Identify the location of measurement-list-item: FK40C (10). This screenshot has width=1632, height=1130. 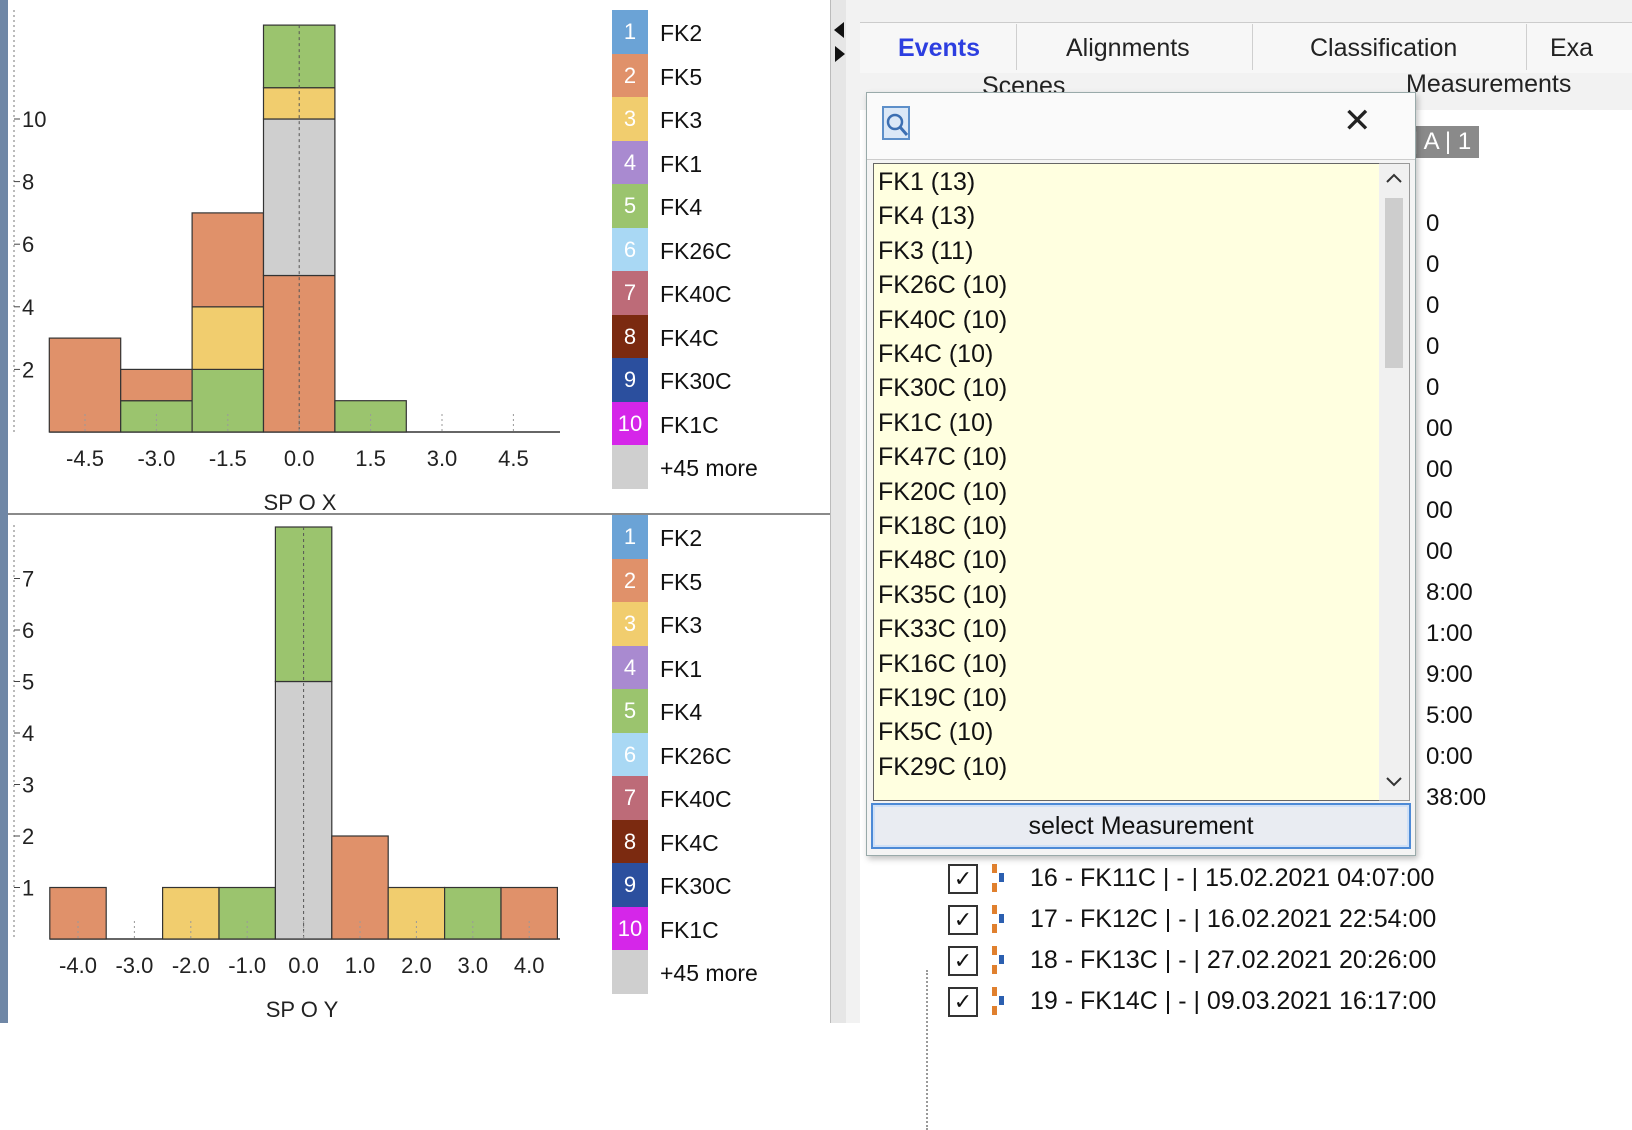
(943, 319).